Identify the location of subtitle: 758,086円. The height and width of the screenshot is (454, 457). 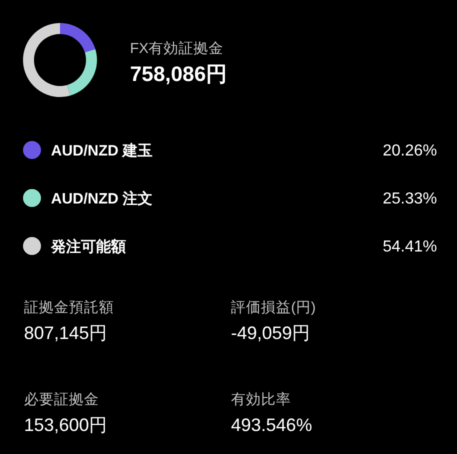
(178, 74).